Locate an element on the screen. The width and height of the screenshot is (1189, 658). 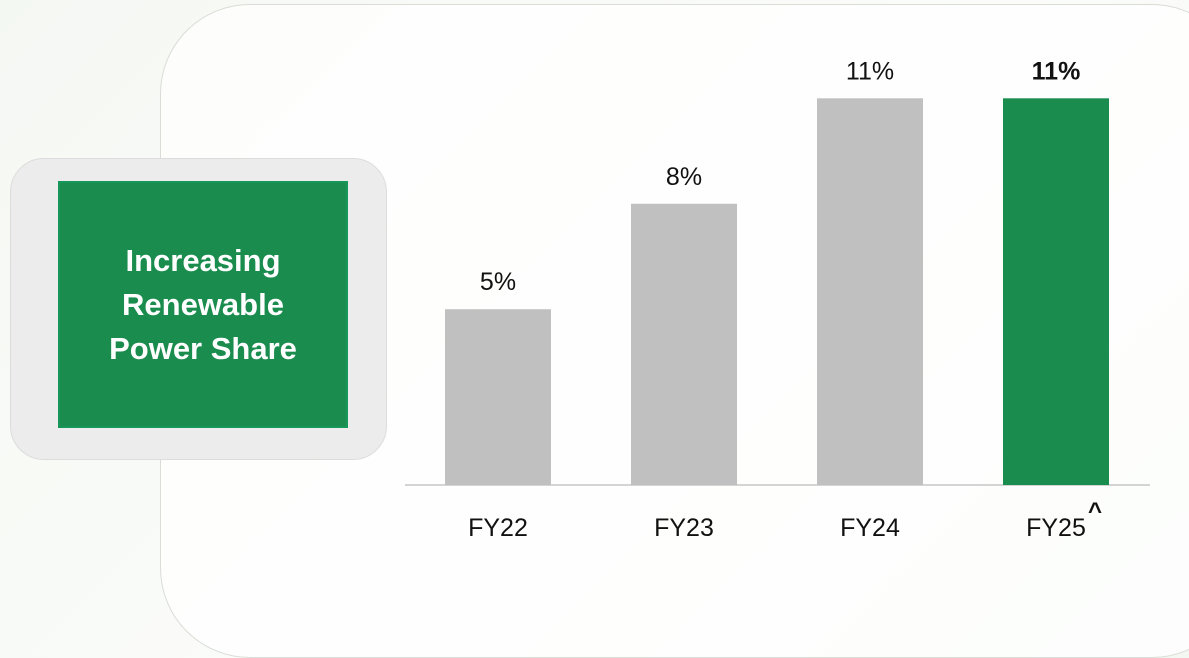
category-label-fy22: FY22 is located at coordinates (498, 528).